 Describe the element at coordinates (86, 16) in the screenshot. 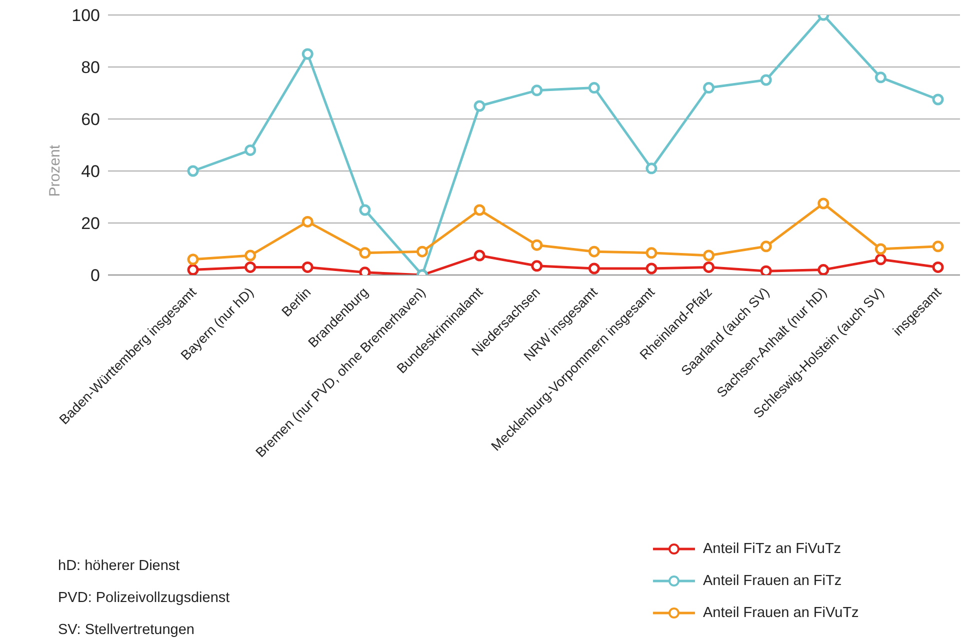

I see `y-tick-label: 100` at that location.